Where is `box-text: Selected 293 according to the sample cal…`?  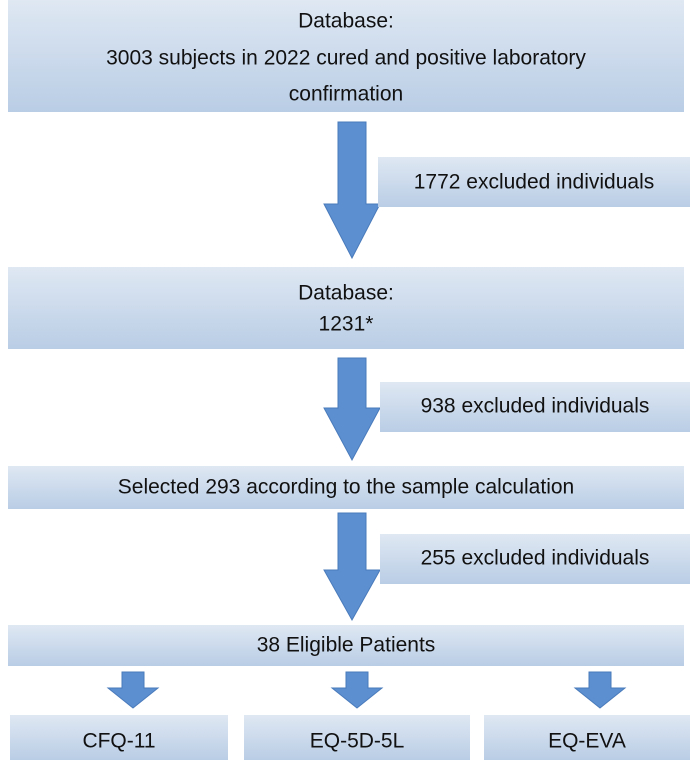
box-text: Selected 293 according to the sample cal… is located at coordinates (346, 487).